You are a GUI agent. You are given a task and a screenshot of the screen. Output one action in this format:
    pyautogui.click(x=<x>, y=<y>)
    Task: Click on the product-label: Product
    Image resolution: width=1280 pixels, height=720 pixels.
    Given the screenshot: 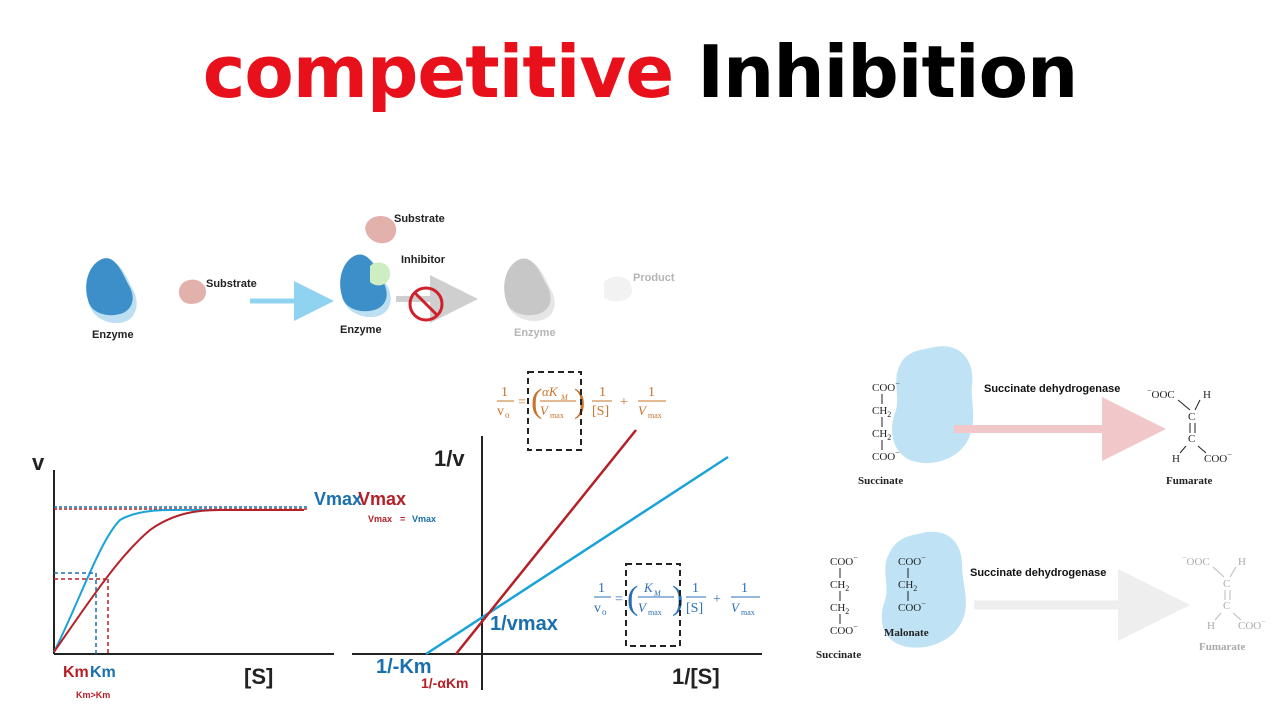 What is the action you would take?
    pyautogui.click(x=654, y=278)
    